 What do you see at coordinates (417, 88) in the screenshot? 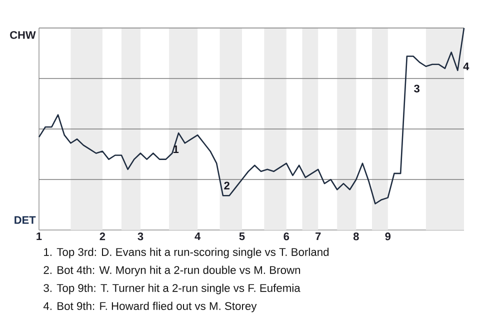
I see `annotation: 3` at bounding box center [417, 88].